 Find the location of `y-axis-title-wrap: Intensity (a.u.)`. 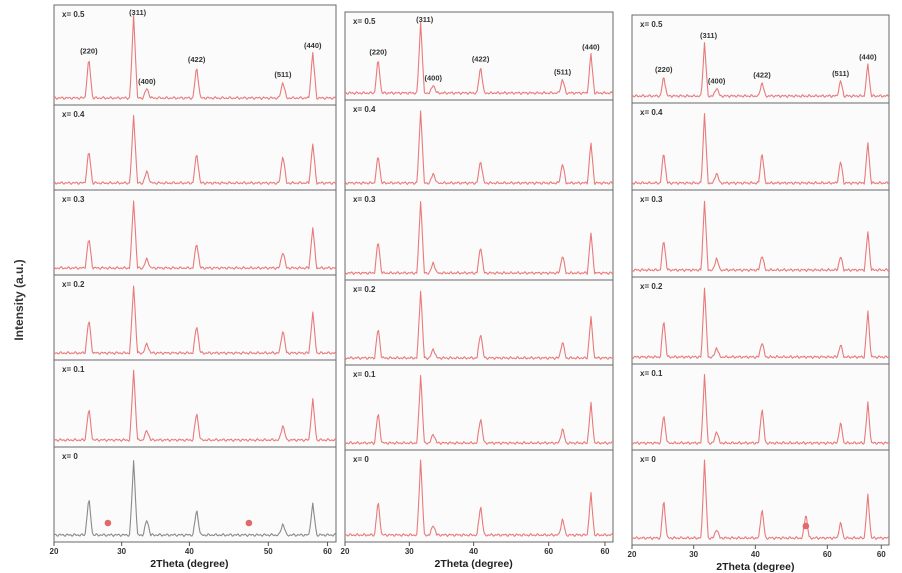

y-axis-title-wrap: Intensity (a.u.) is located at coordinates (19, 300).